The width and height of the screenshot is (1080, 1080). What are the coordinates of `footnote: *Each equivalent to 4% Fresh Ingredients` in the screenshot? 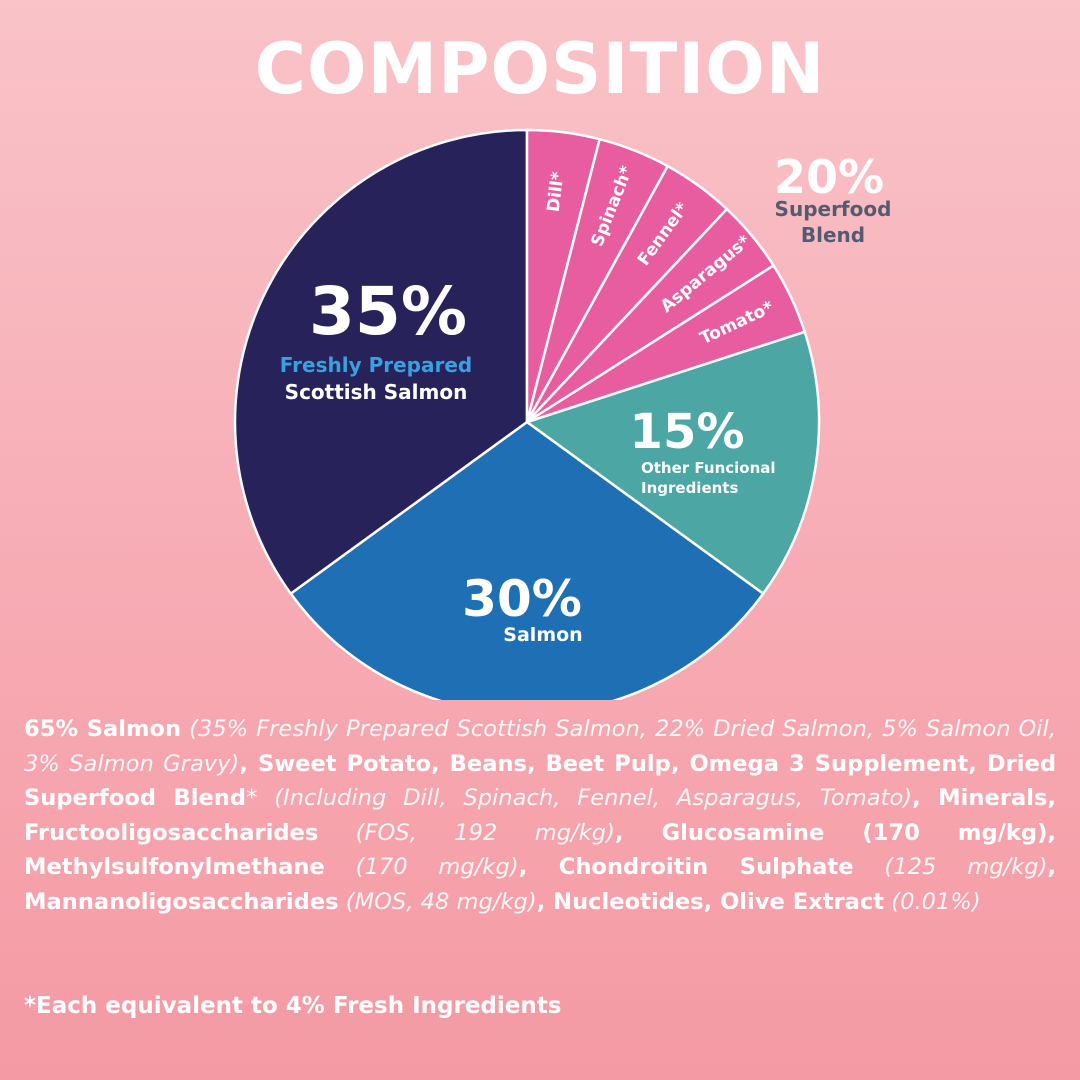 It's located at (293, 1006).